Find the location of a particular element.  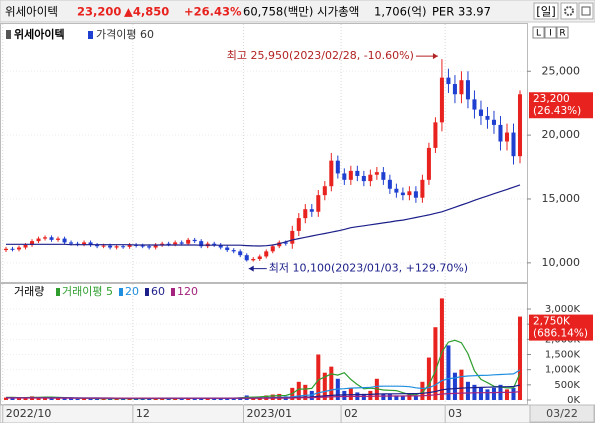

gear-icon is located at coordinates (569, 11).